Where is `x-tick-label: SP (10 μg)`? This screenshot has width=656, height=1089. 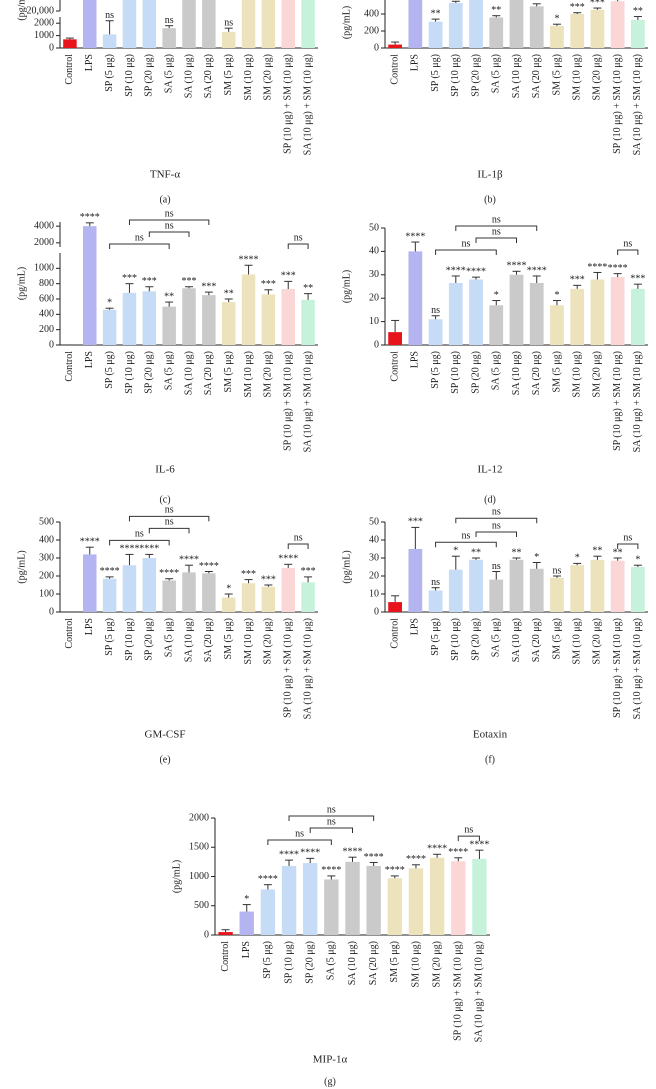
x-tick-label: SP (10 μg) is located at coordinates (129, 639).